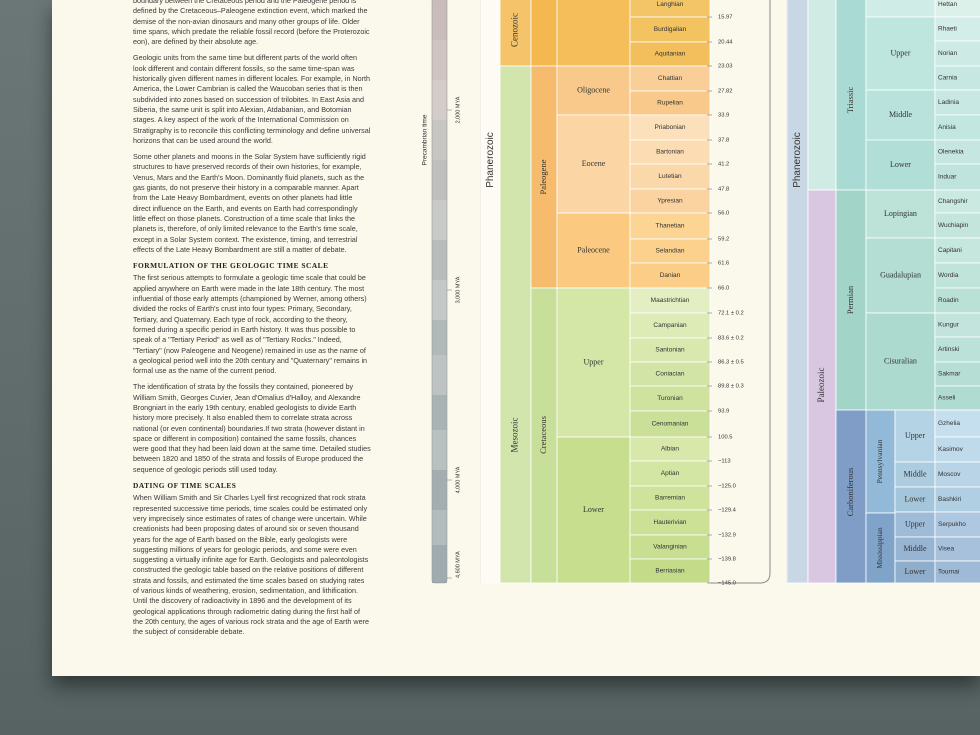  I want to click on cell-label: Triassic, so click(850, 99).